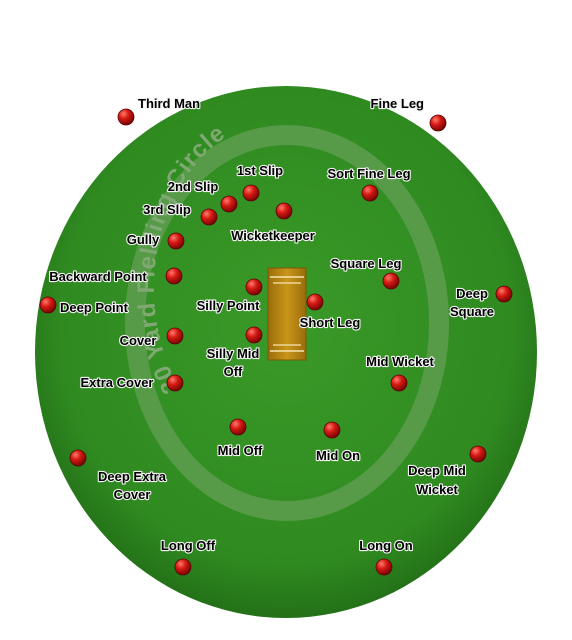  Describe the element at coordinates (472, 302) in the screenshot. I see `fielder-label: Deep Square` at that location.